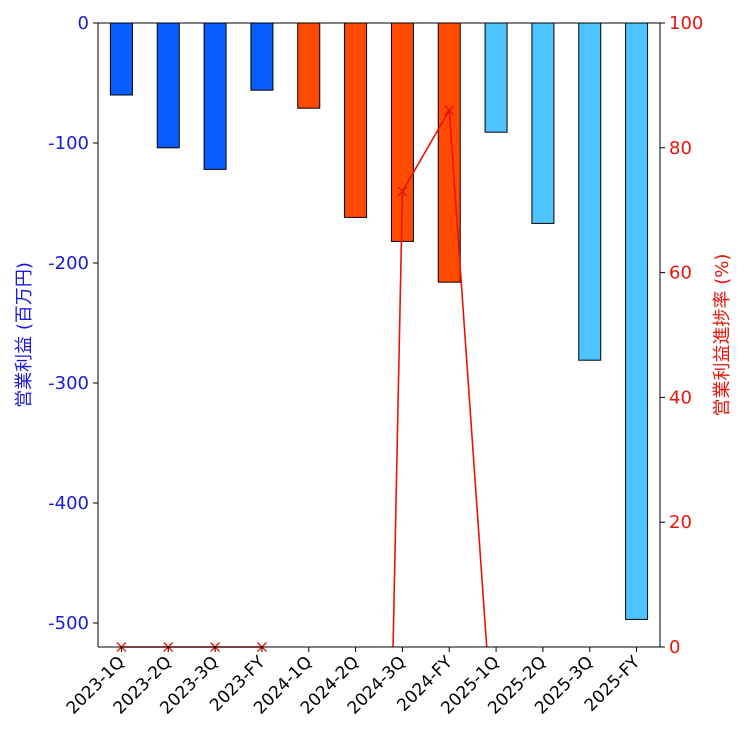 Image resolution: width=750 pixels, height=755 pixels. Describe the element at coordinates (68, 503) in the screenshot. I see `y-tick-label-left: -400` at that location.